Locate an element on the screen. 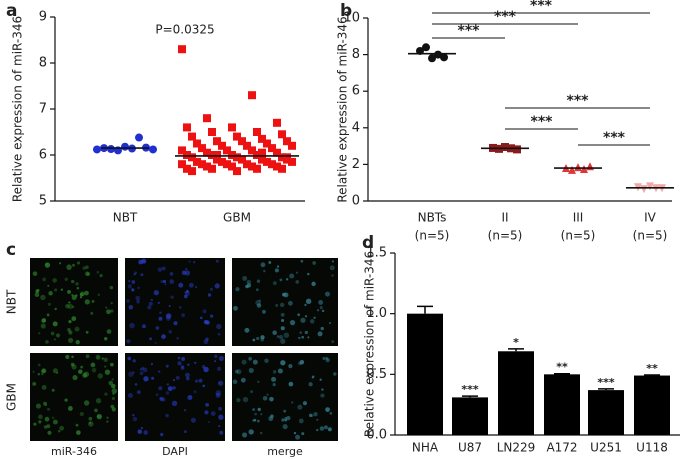 This screenshot has width=685, height=459. y-tick-label: 7 is located at coordinates (43, 109).